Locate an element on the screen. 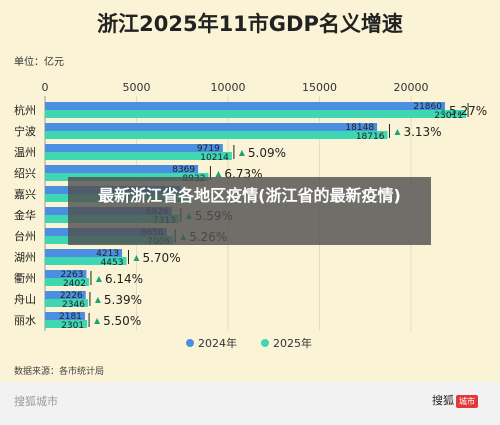  x-tick-label: 5000 is located at coordinates (136, 87).